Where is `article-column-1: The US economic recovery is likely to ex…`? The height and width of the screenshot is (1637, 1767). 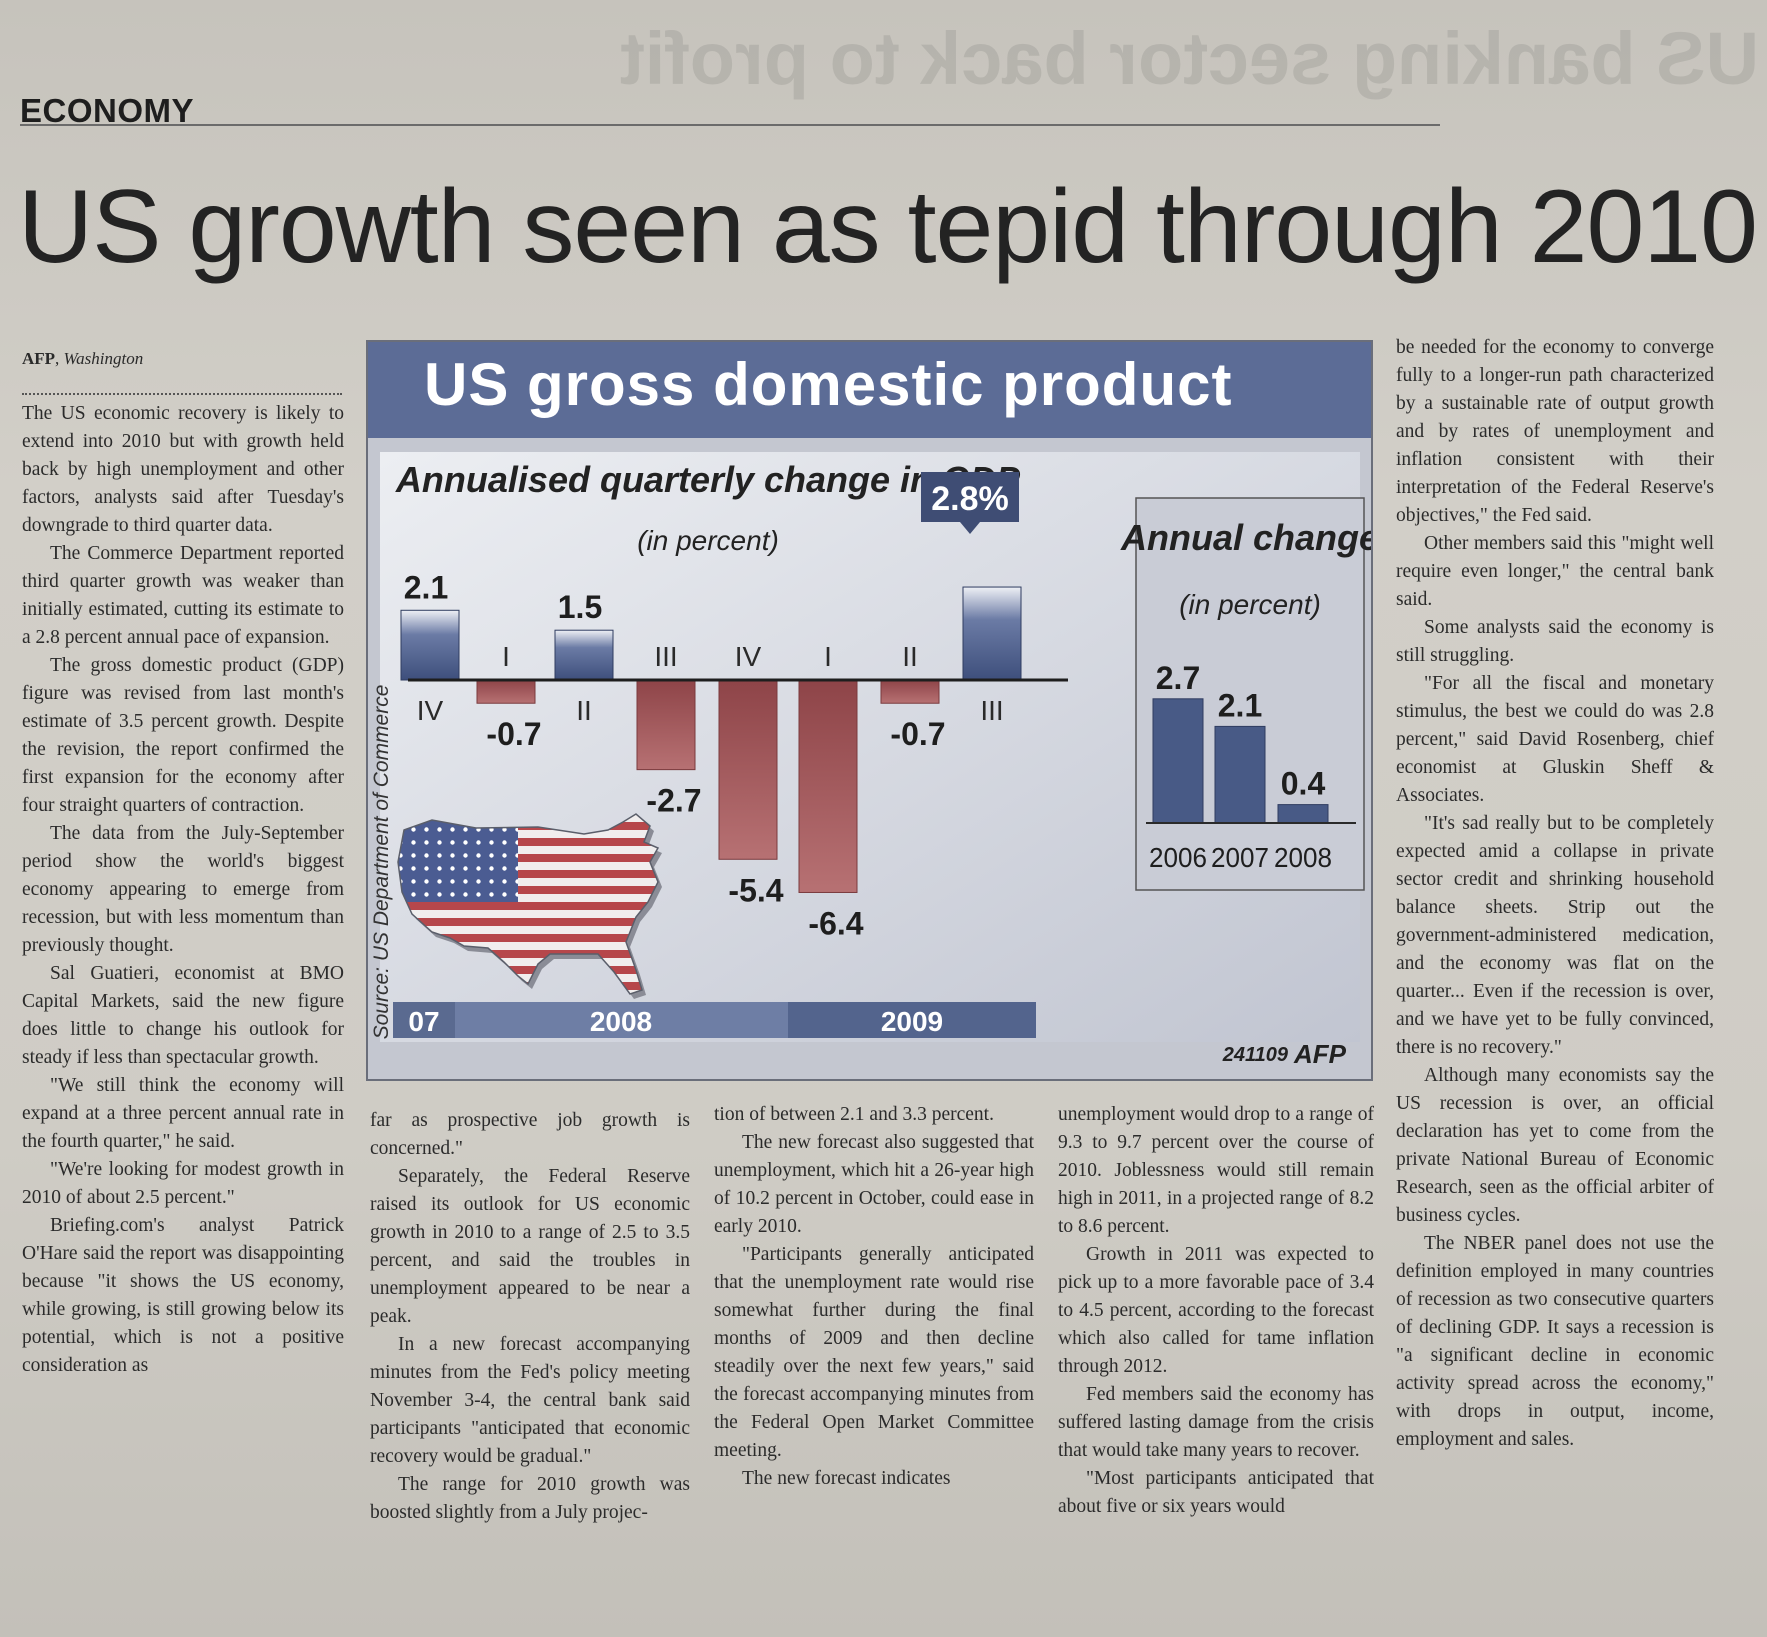 article-column-1: The US economic recovery is likely to ex… is located at coordinates (183, 890).